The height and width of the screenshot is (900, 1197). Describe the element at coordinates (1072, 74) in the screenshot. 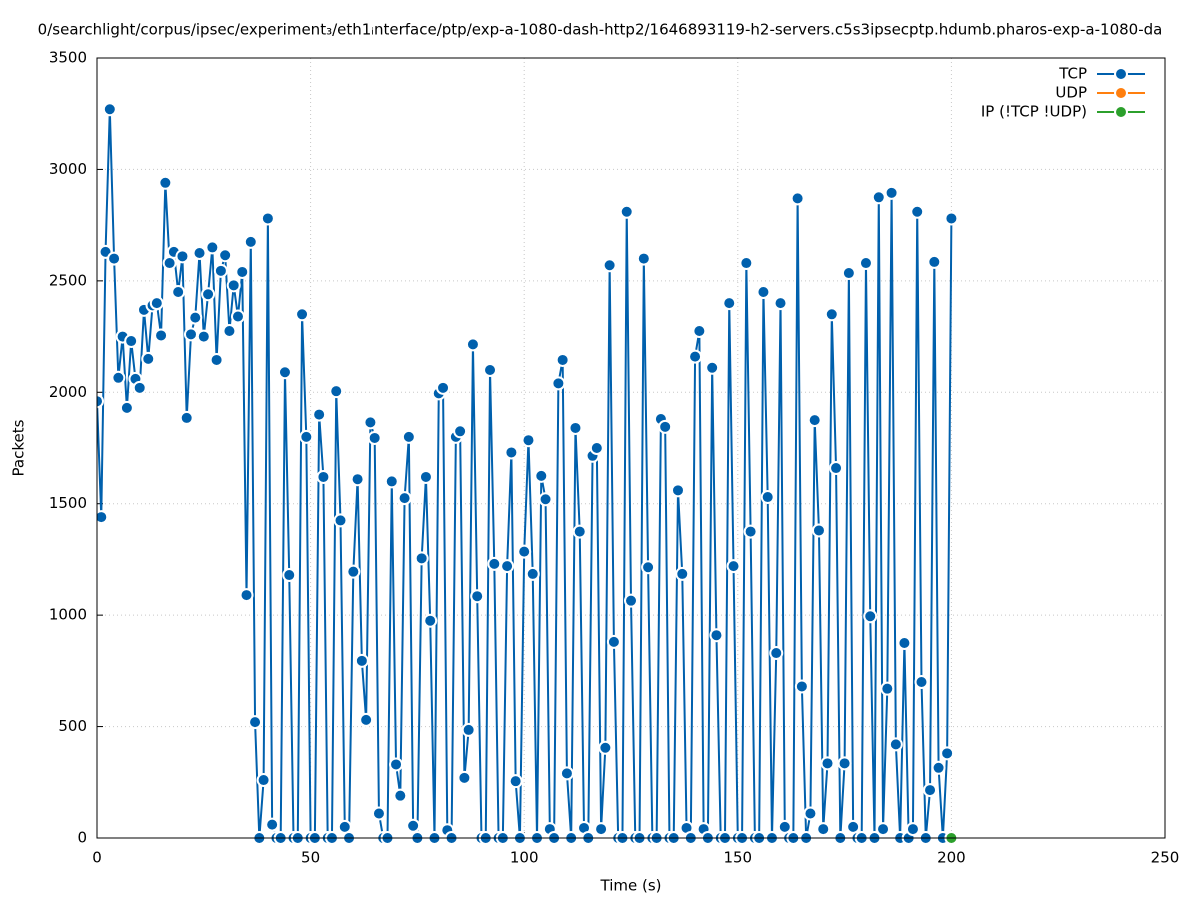

I see `legend-label: TCP` at that location.